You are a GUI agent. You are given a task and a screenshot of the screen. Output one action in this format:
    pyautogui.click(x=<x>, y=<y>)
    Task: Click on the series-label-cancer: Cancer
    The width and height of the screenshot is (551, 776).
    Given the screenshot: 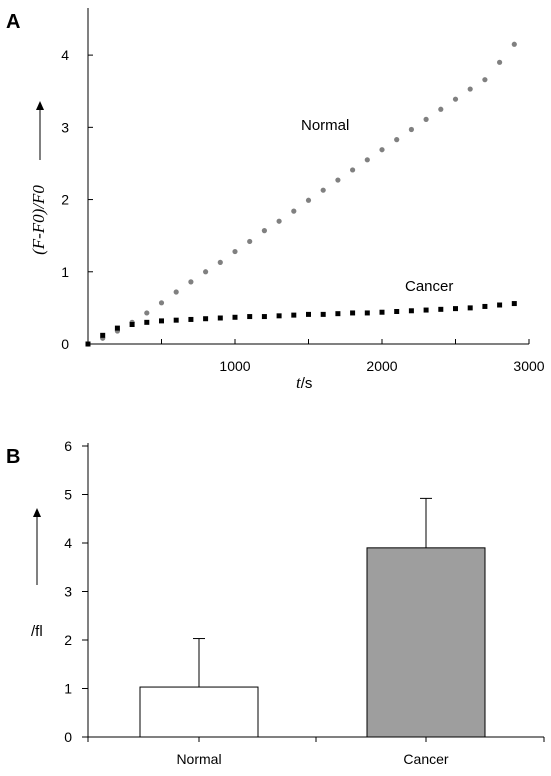 What is the action you would take?
    pyautogui.click(x=429, y=286)
    